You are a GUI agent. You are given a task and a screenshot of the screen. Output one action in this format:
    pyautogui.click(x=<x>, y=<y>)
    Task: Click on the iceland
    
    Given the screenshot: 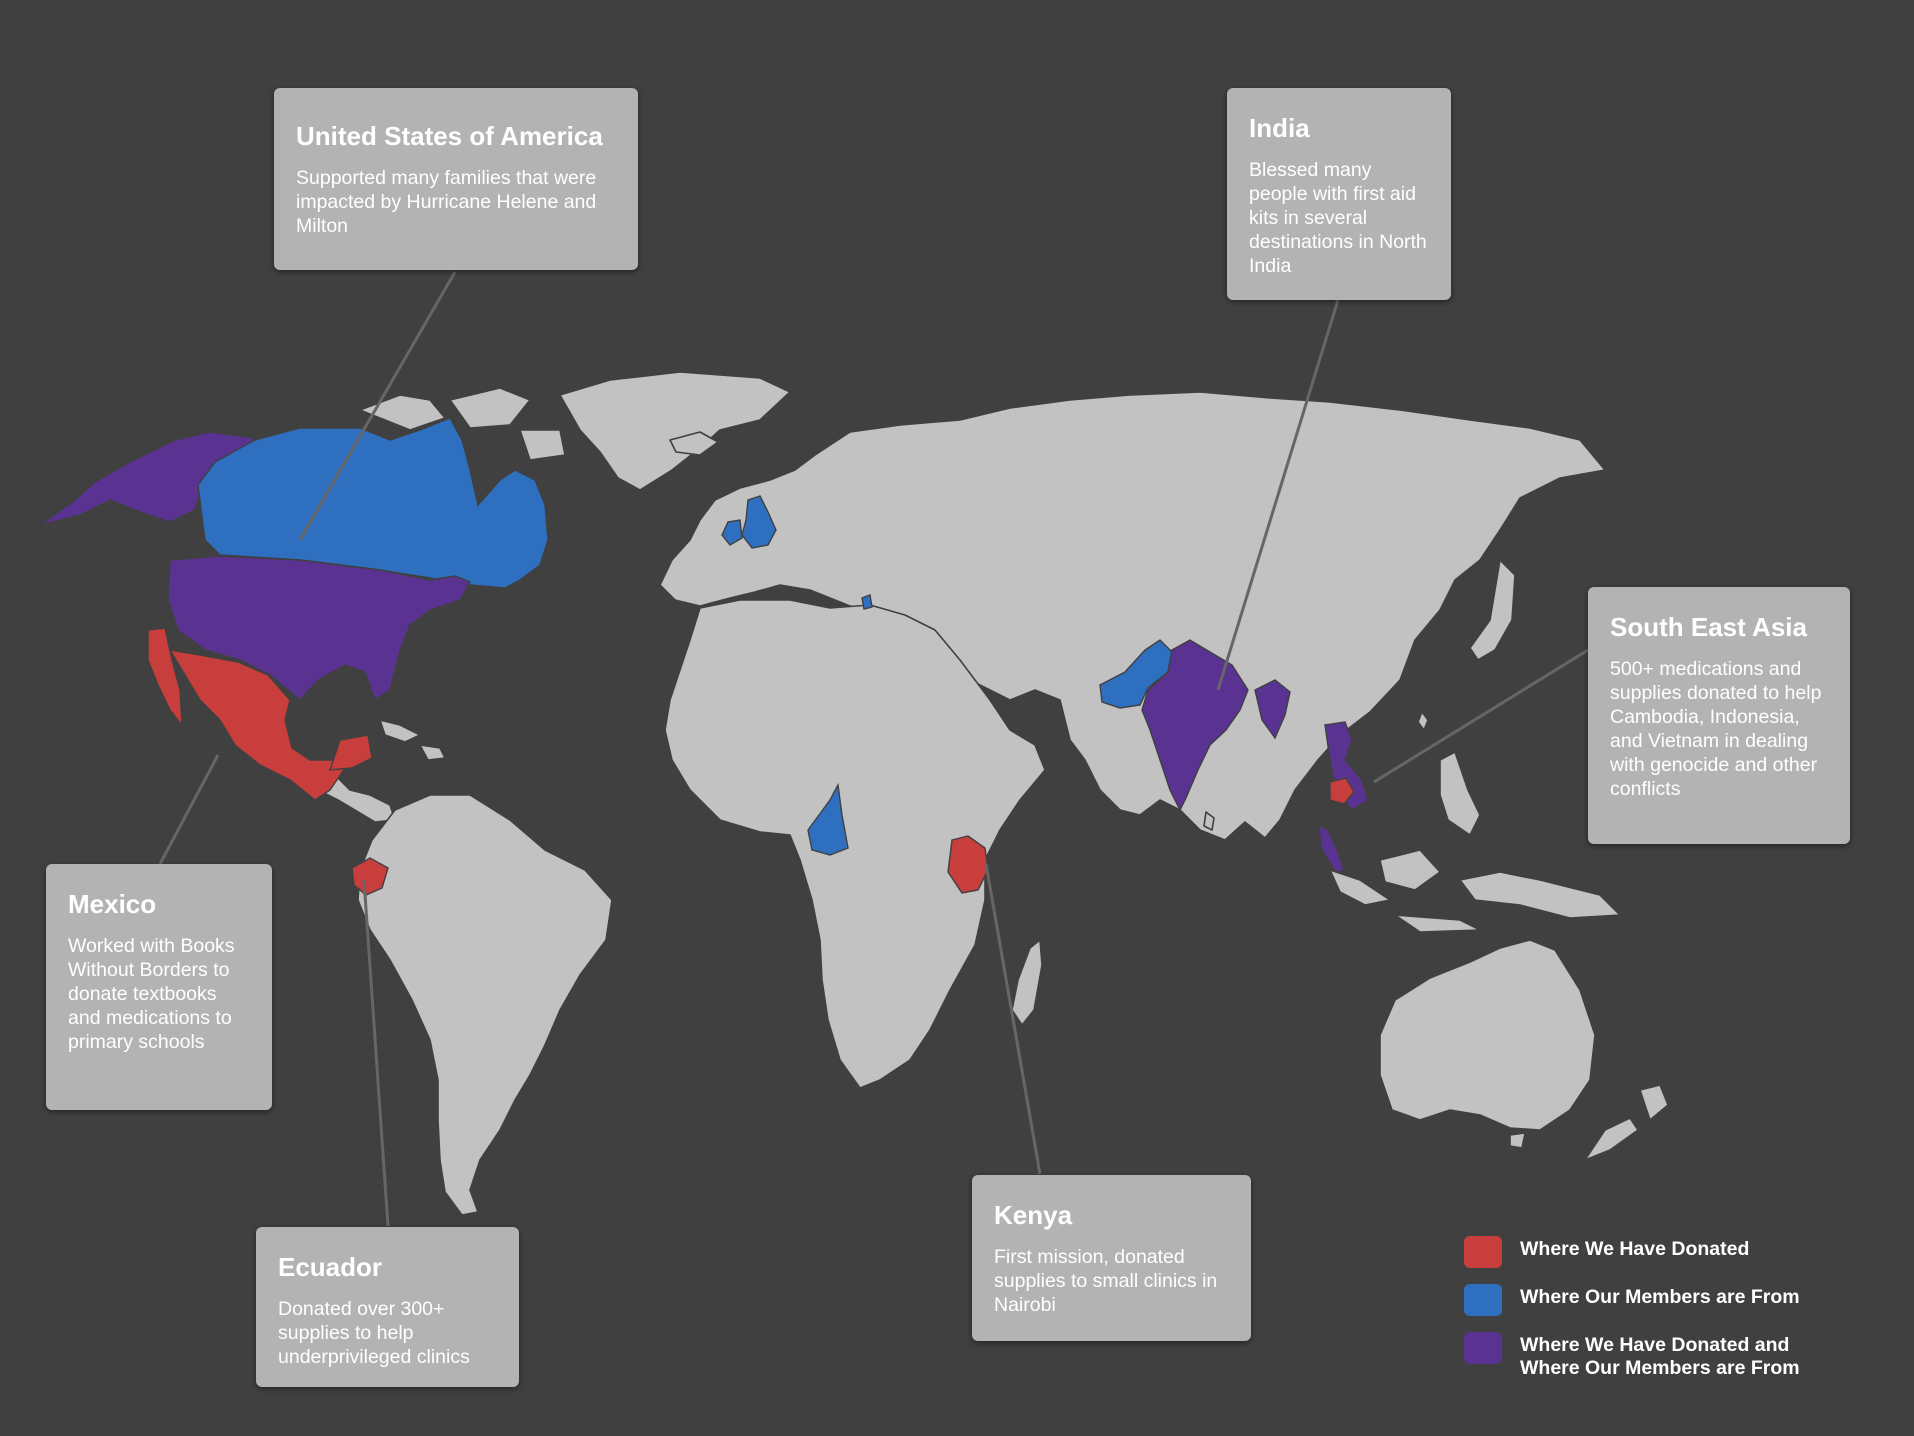 What is the action you would take?
    pyautogui.click(x=694, y=443)
    